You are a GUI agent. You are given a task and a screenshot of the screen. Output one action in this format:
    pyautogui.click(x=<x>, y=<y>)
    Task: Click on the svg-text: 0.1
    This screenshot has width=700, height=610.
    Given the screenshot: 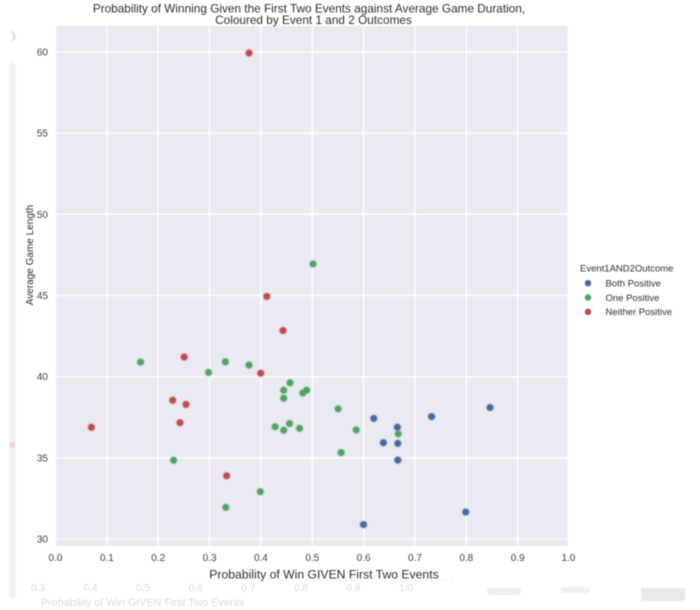 What is the action you would take?
    pyautogui.click(x=107, y=558)
    